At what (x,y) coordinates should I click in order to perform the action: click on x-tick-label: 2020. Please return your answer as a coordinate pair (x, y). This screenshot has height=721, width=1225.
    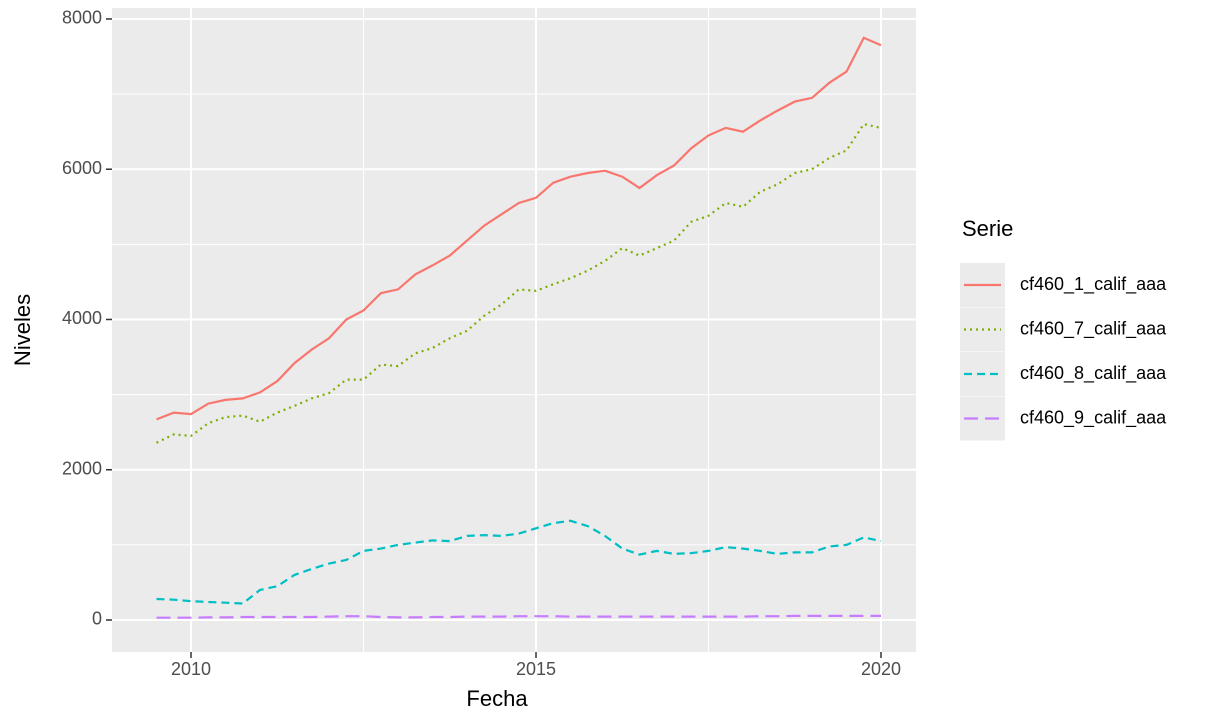
    Looking at the image, I should click on (881, 669).